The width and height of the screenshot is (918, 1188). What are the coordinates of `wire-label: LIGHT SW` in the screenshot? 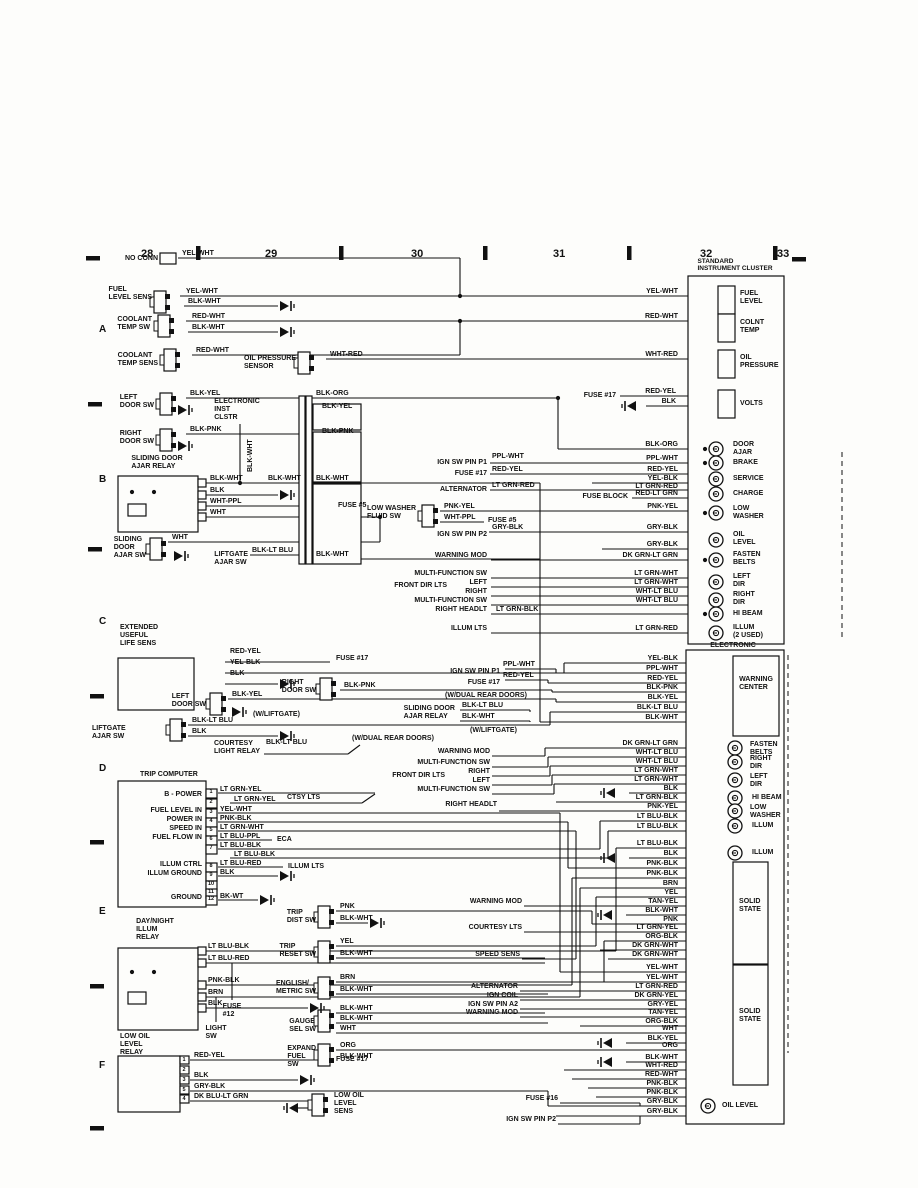 It's located at (216, 1032).